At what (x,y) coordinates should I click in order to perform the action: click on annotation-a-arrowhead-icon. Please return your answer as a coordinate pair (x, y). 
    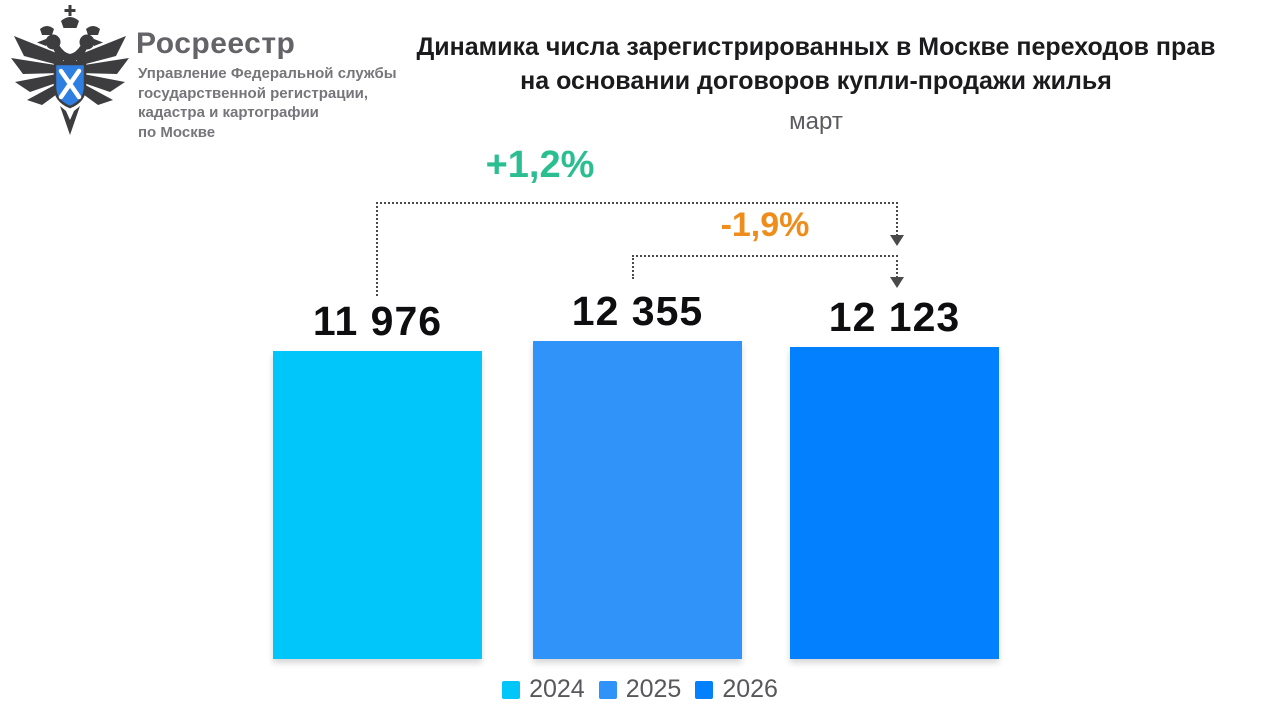
    Looking at the image, I should click on (897, 240).